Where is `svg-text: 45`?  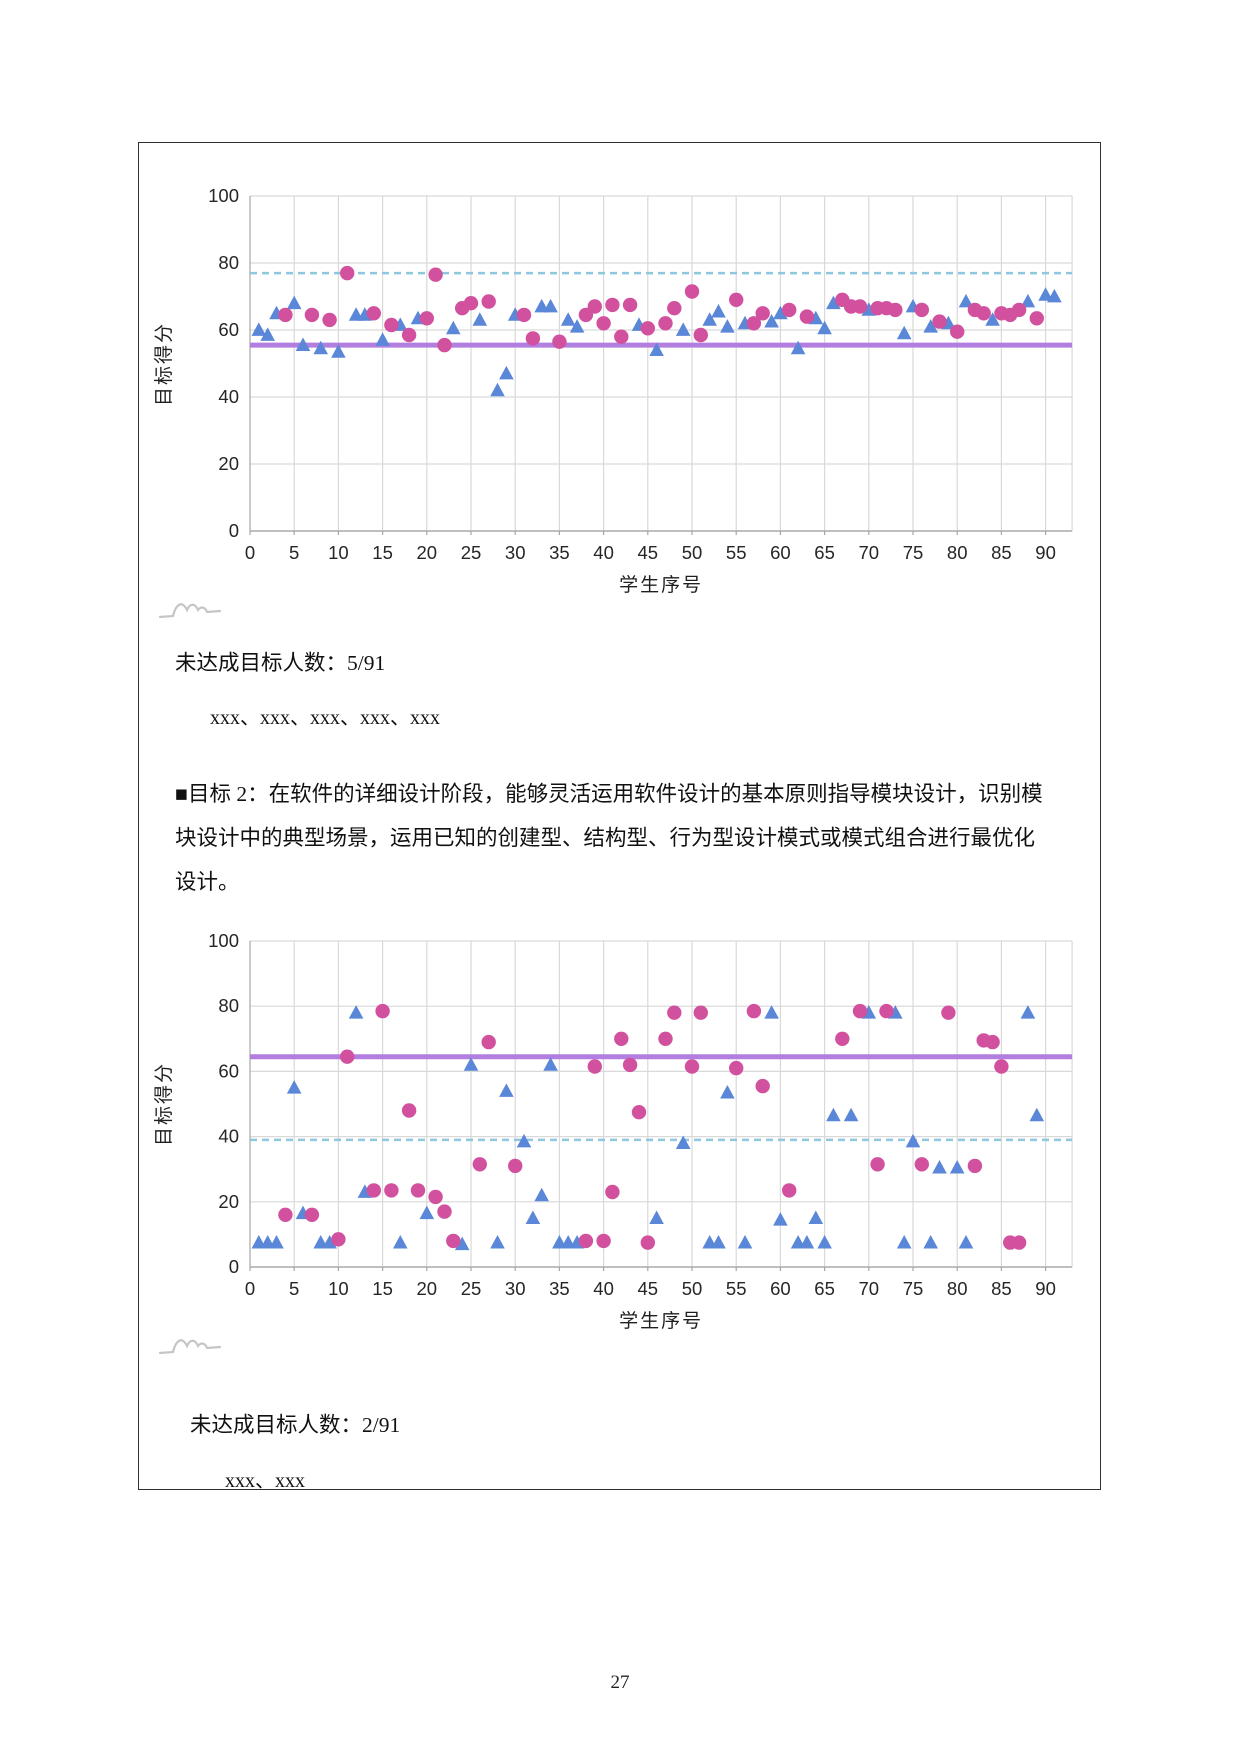 svg-text: 45 is located at coordinates (648, 552).